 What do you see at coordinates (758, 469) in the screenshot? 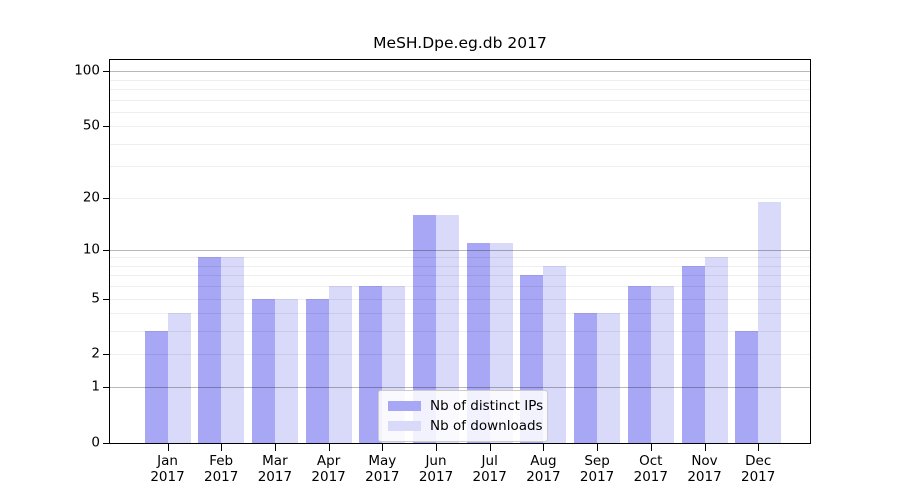
I see `x-tick-label: Dec 2017` at bounding box center [758, 469].